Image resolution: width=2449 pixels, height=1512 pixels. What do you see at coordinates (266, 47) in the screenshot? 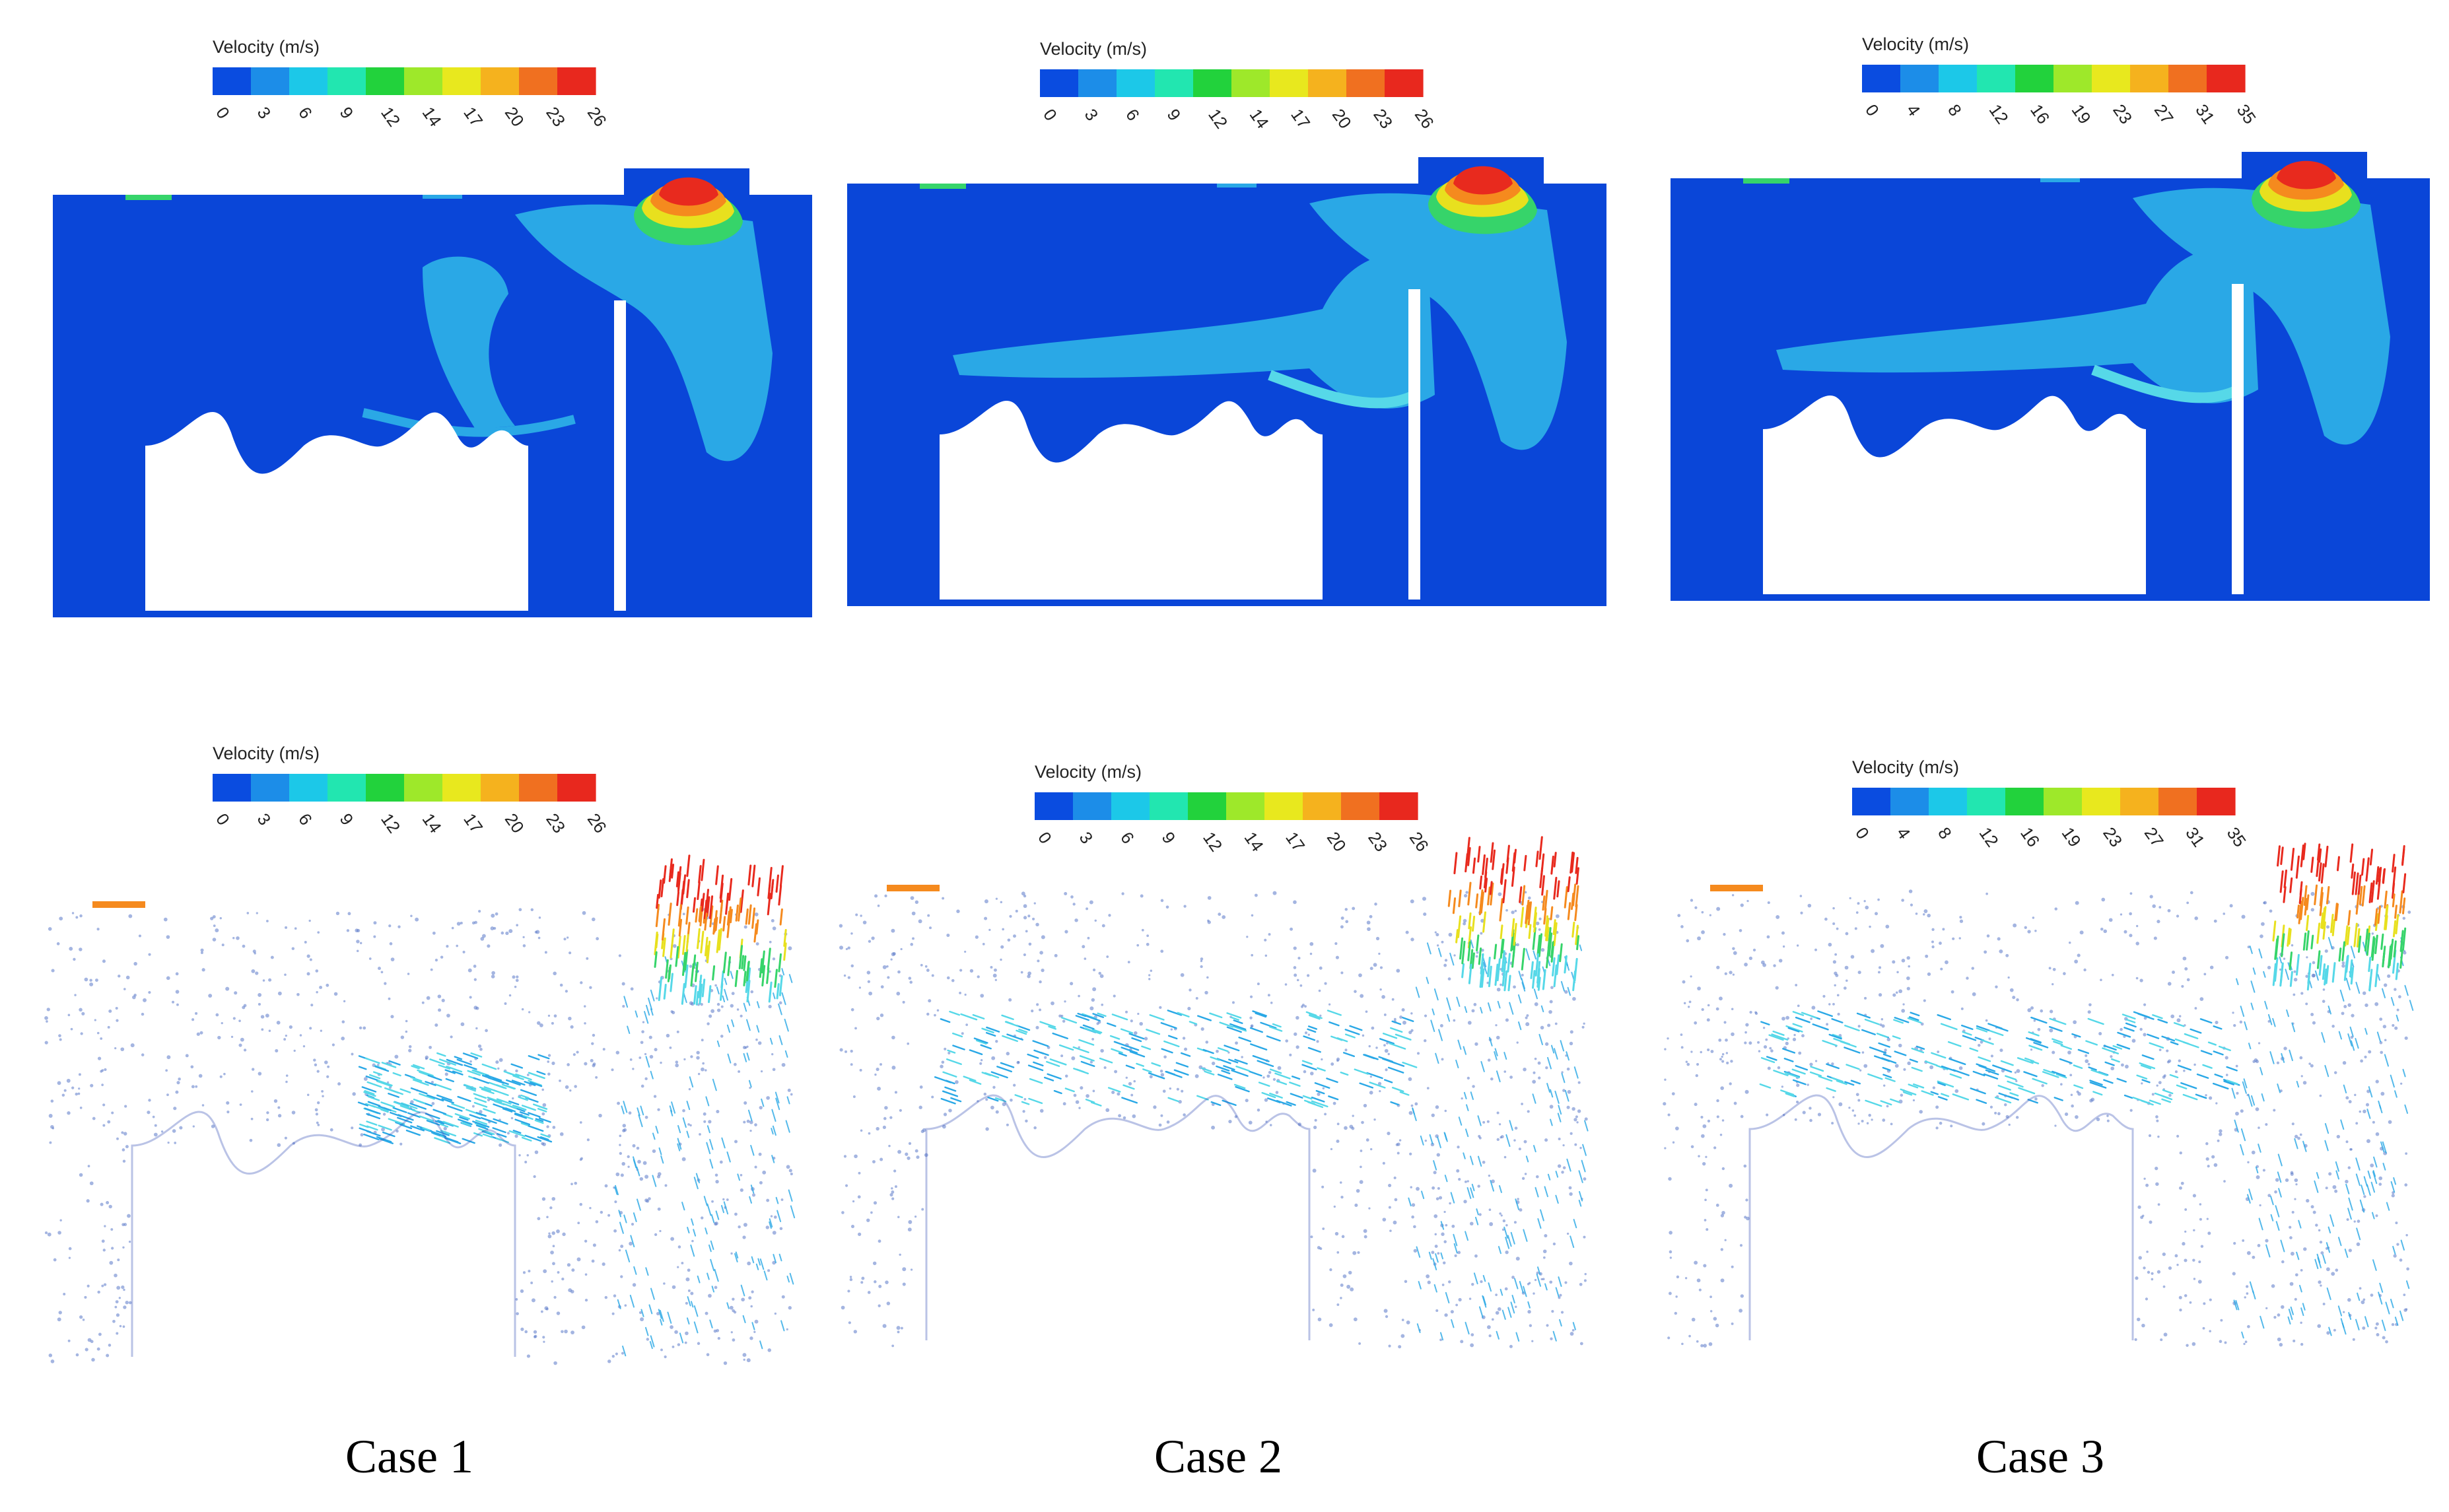
I see `colorbar-title: Velocity (m/s)` at bounding box center [266, 47].